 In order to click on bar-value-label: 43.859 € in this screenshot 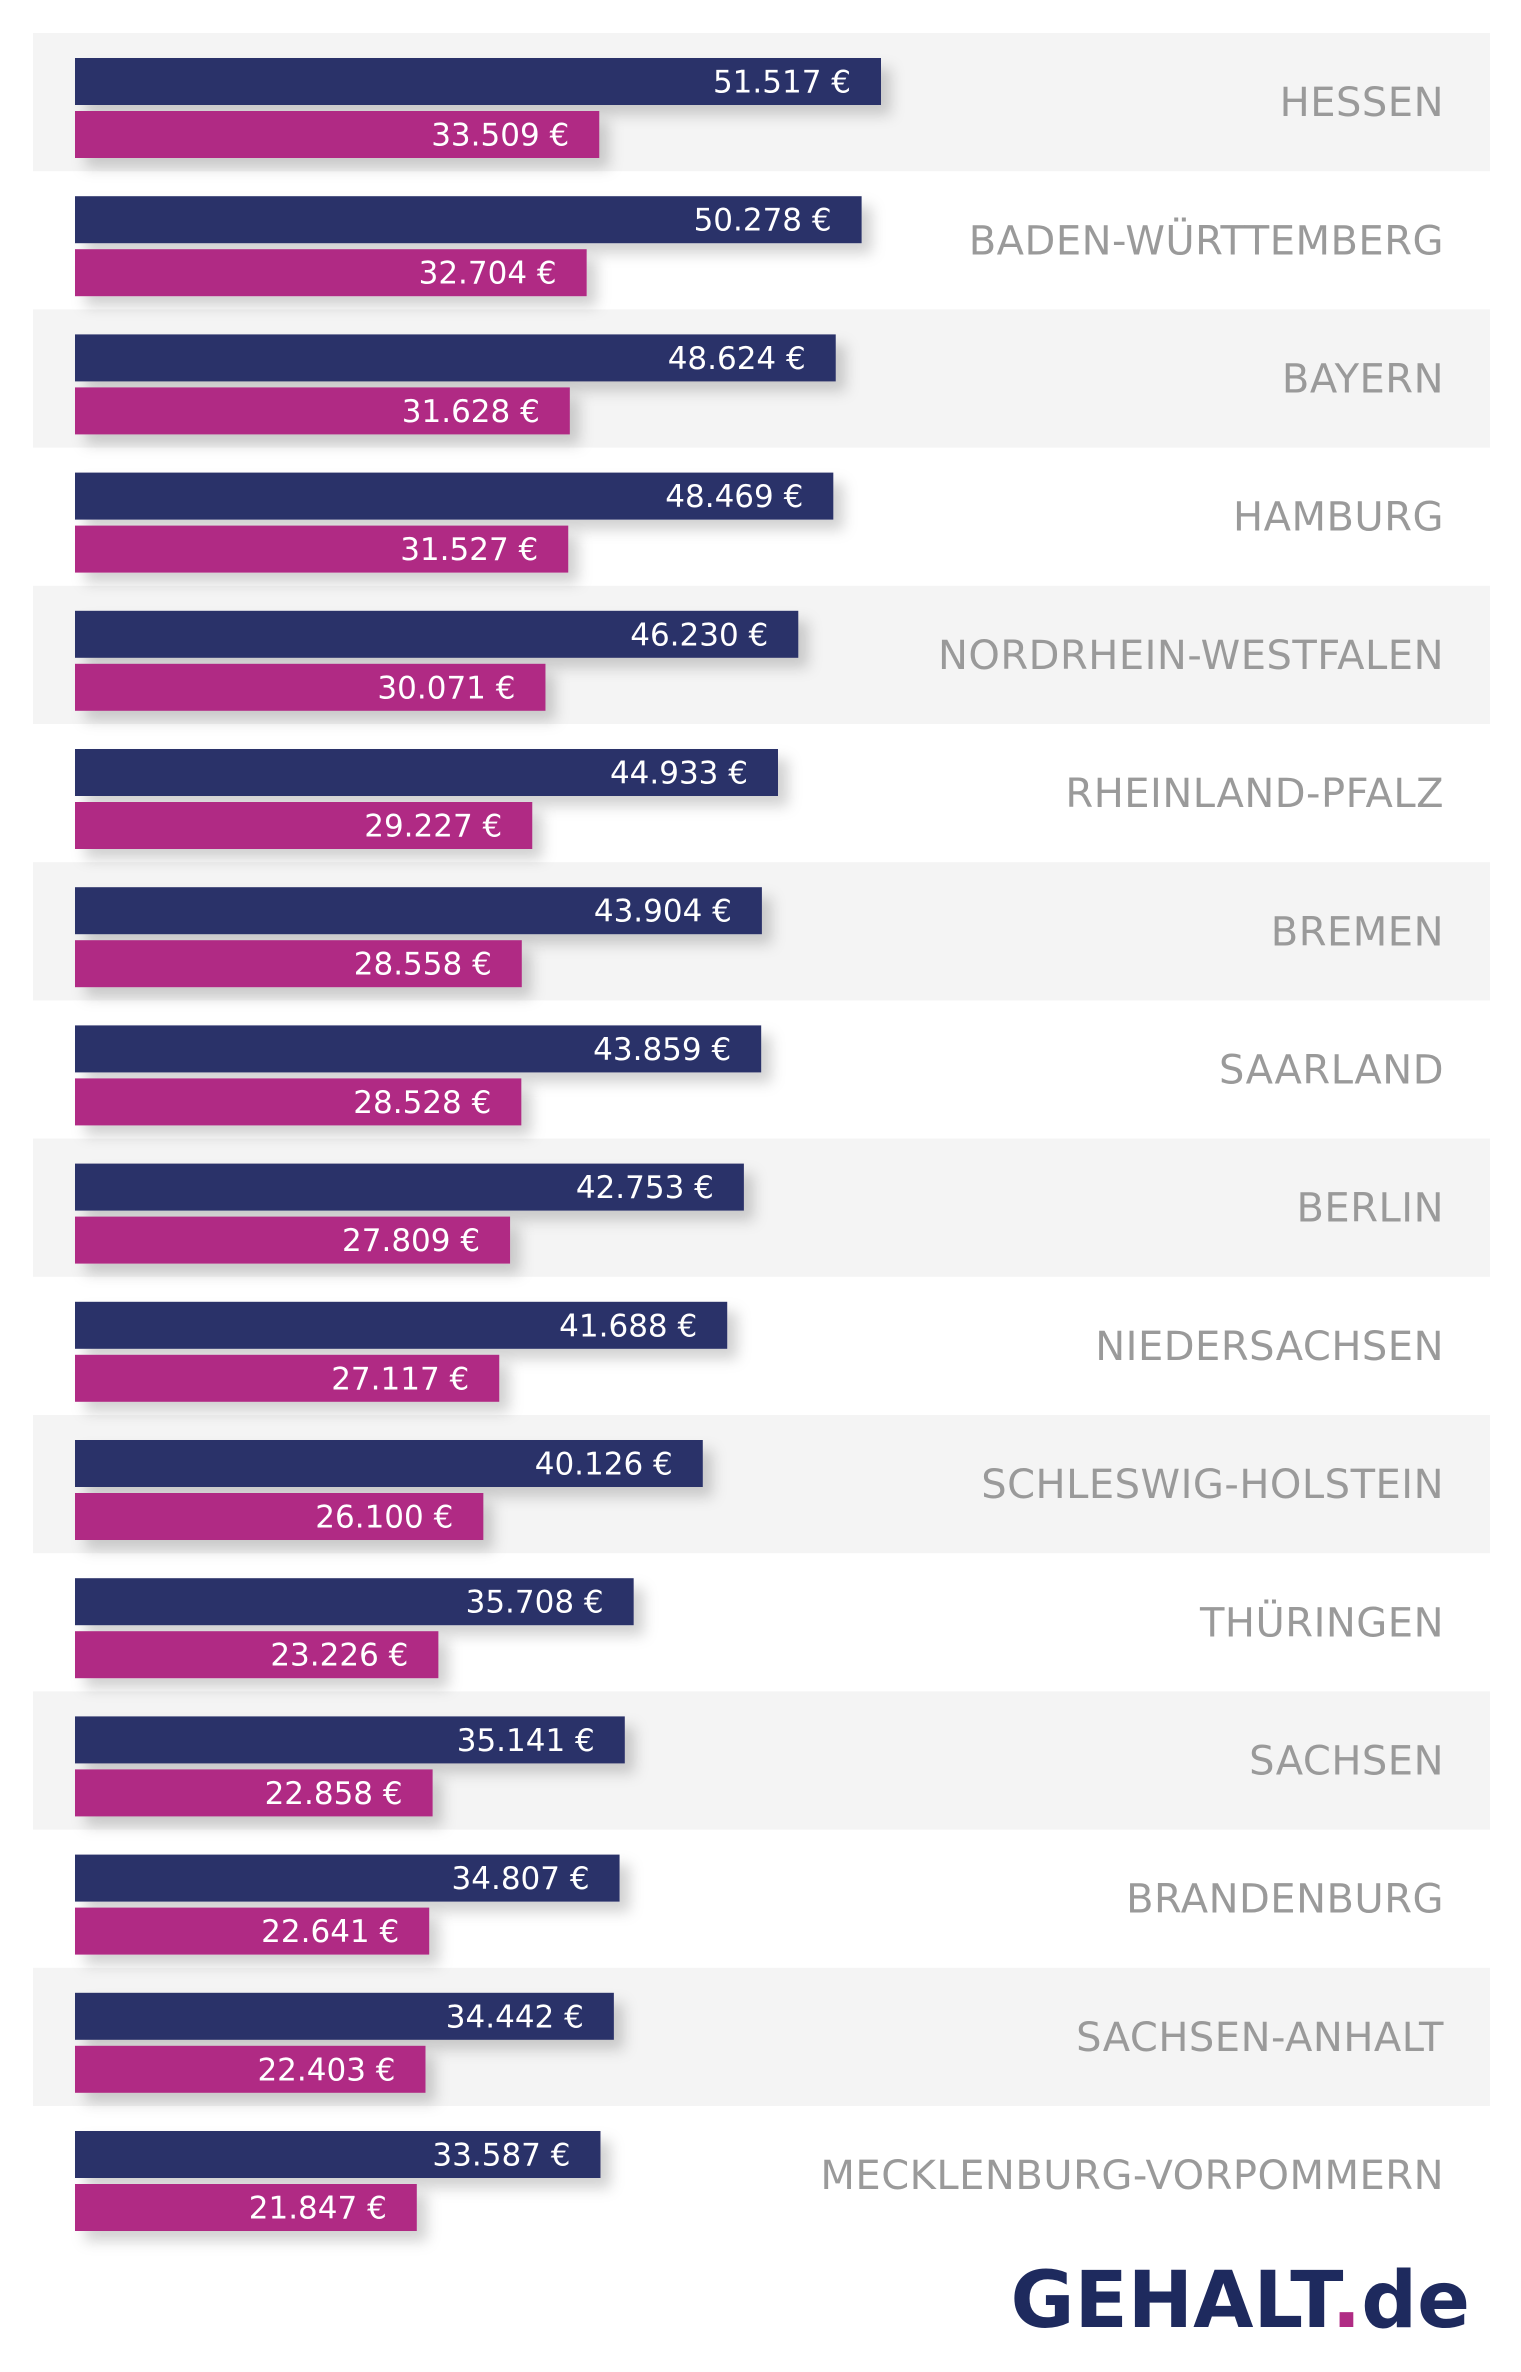, I will do `click(662, 1050)`.